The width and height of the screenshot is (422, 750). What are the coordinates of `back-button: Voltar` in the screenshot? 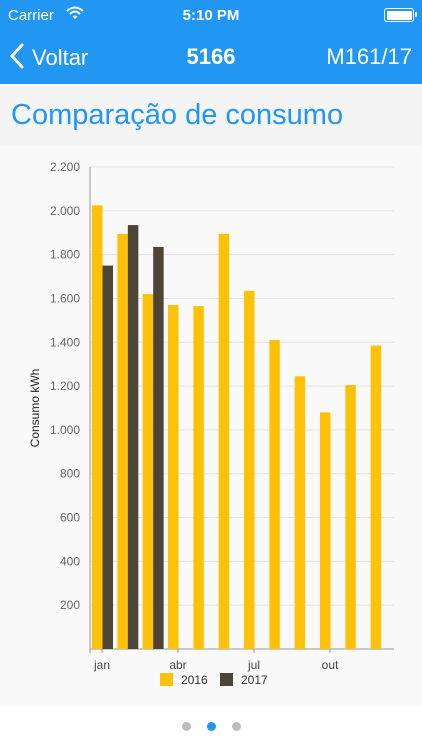 It's located at (49, 58).